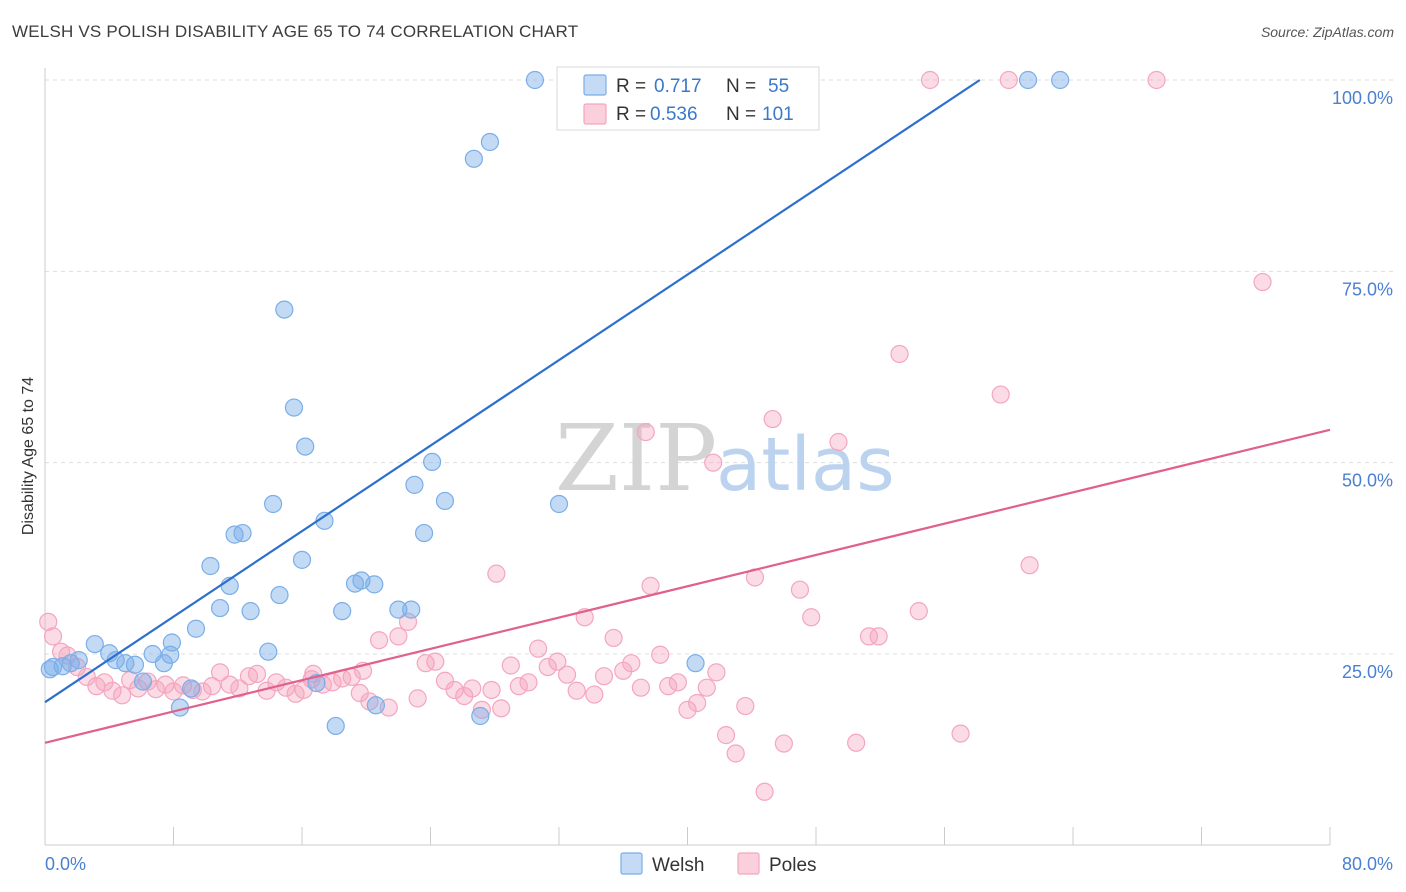 This screenshot has height=892, width=1406. I want to click on x-tick-label-max: 80.0%, so click(1367, 864).